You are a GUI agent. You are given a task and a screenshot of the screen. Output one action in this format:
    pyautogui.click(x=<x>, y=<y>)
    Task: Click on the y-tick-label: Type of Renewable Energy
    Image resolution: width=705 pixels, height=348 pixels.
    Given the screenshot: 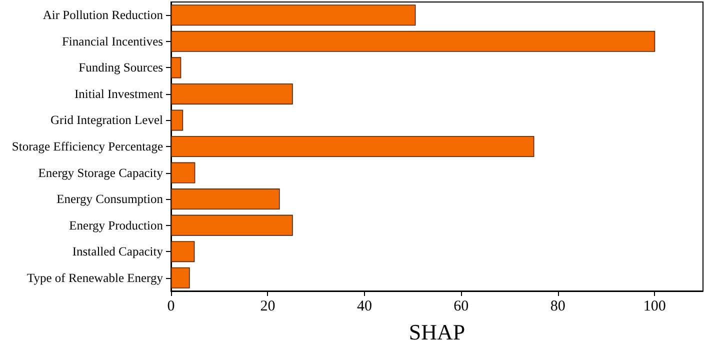 What is the action you would take?
    pyautogui.click(x=95, y=277)
    